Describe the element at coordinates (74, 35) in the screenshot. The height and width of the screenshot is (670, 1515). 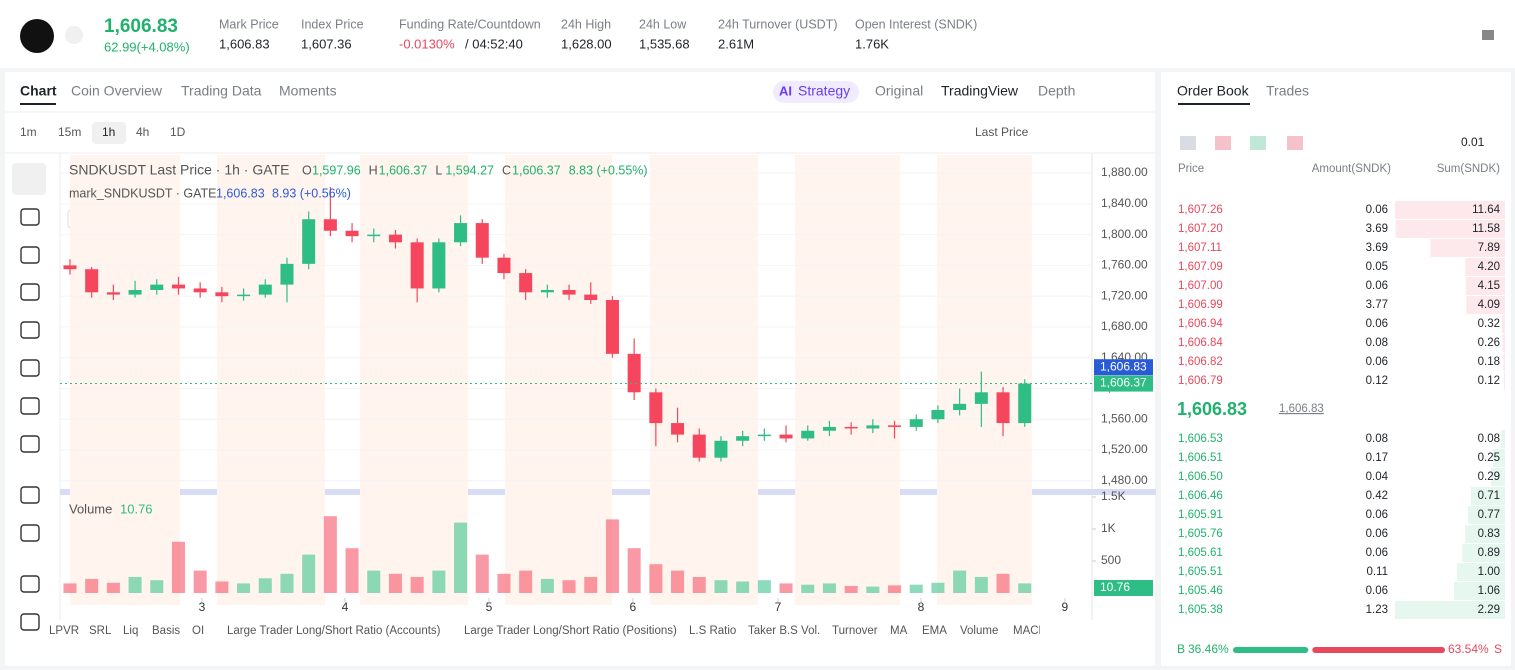
I see `favorite-star` at that location.